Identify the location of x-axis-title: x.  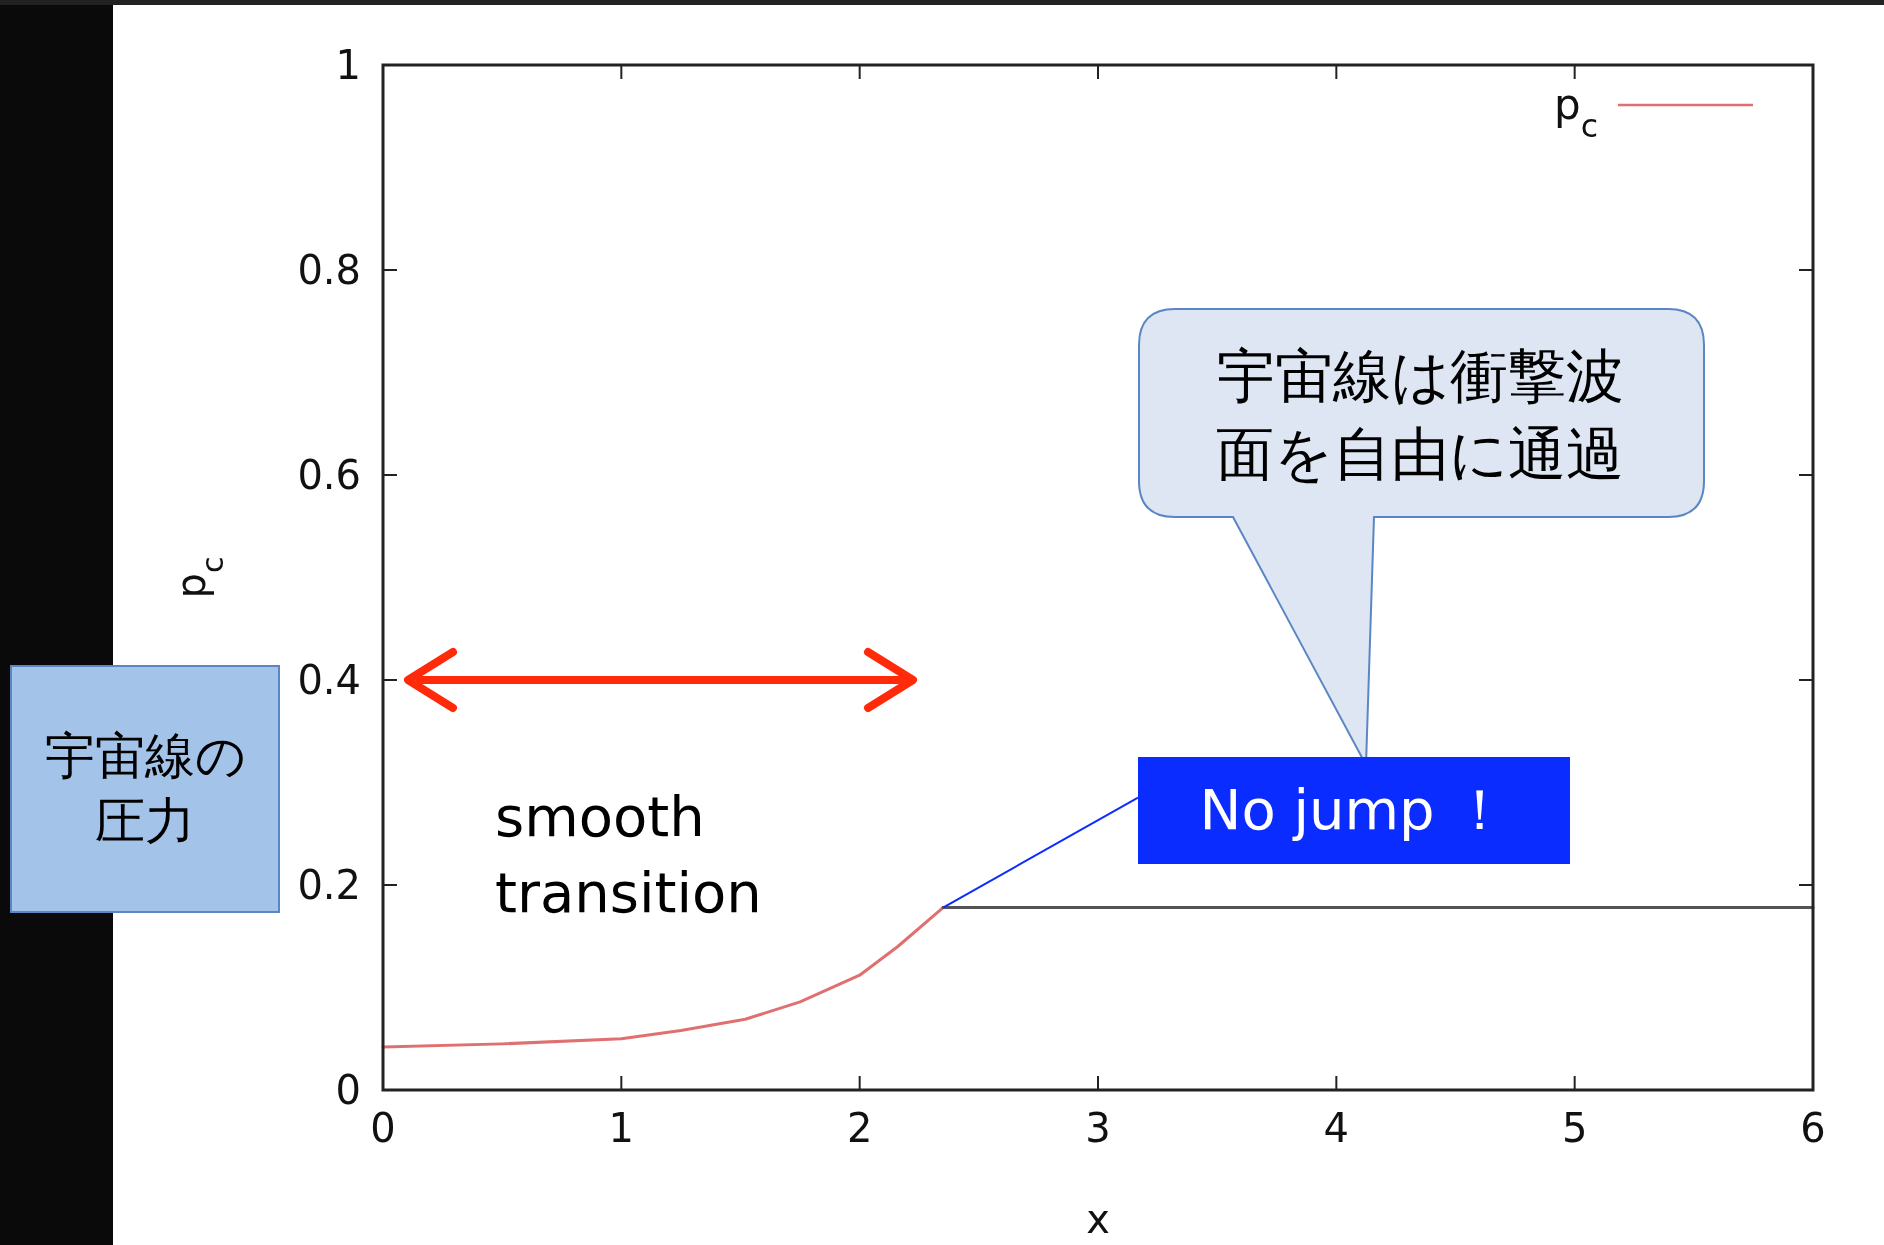
(1098, 1219).